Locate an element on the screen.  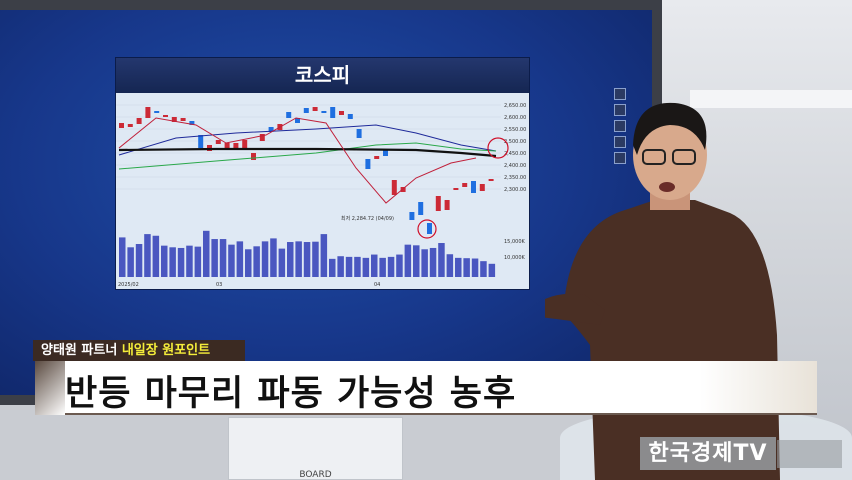
price-tick: 2,450.00 is located at coordinates (515, 154).